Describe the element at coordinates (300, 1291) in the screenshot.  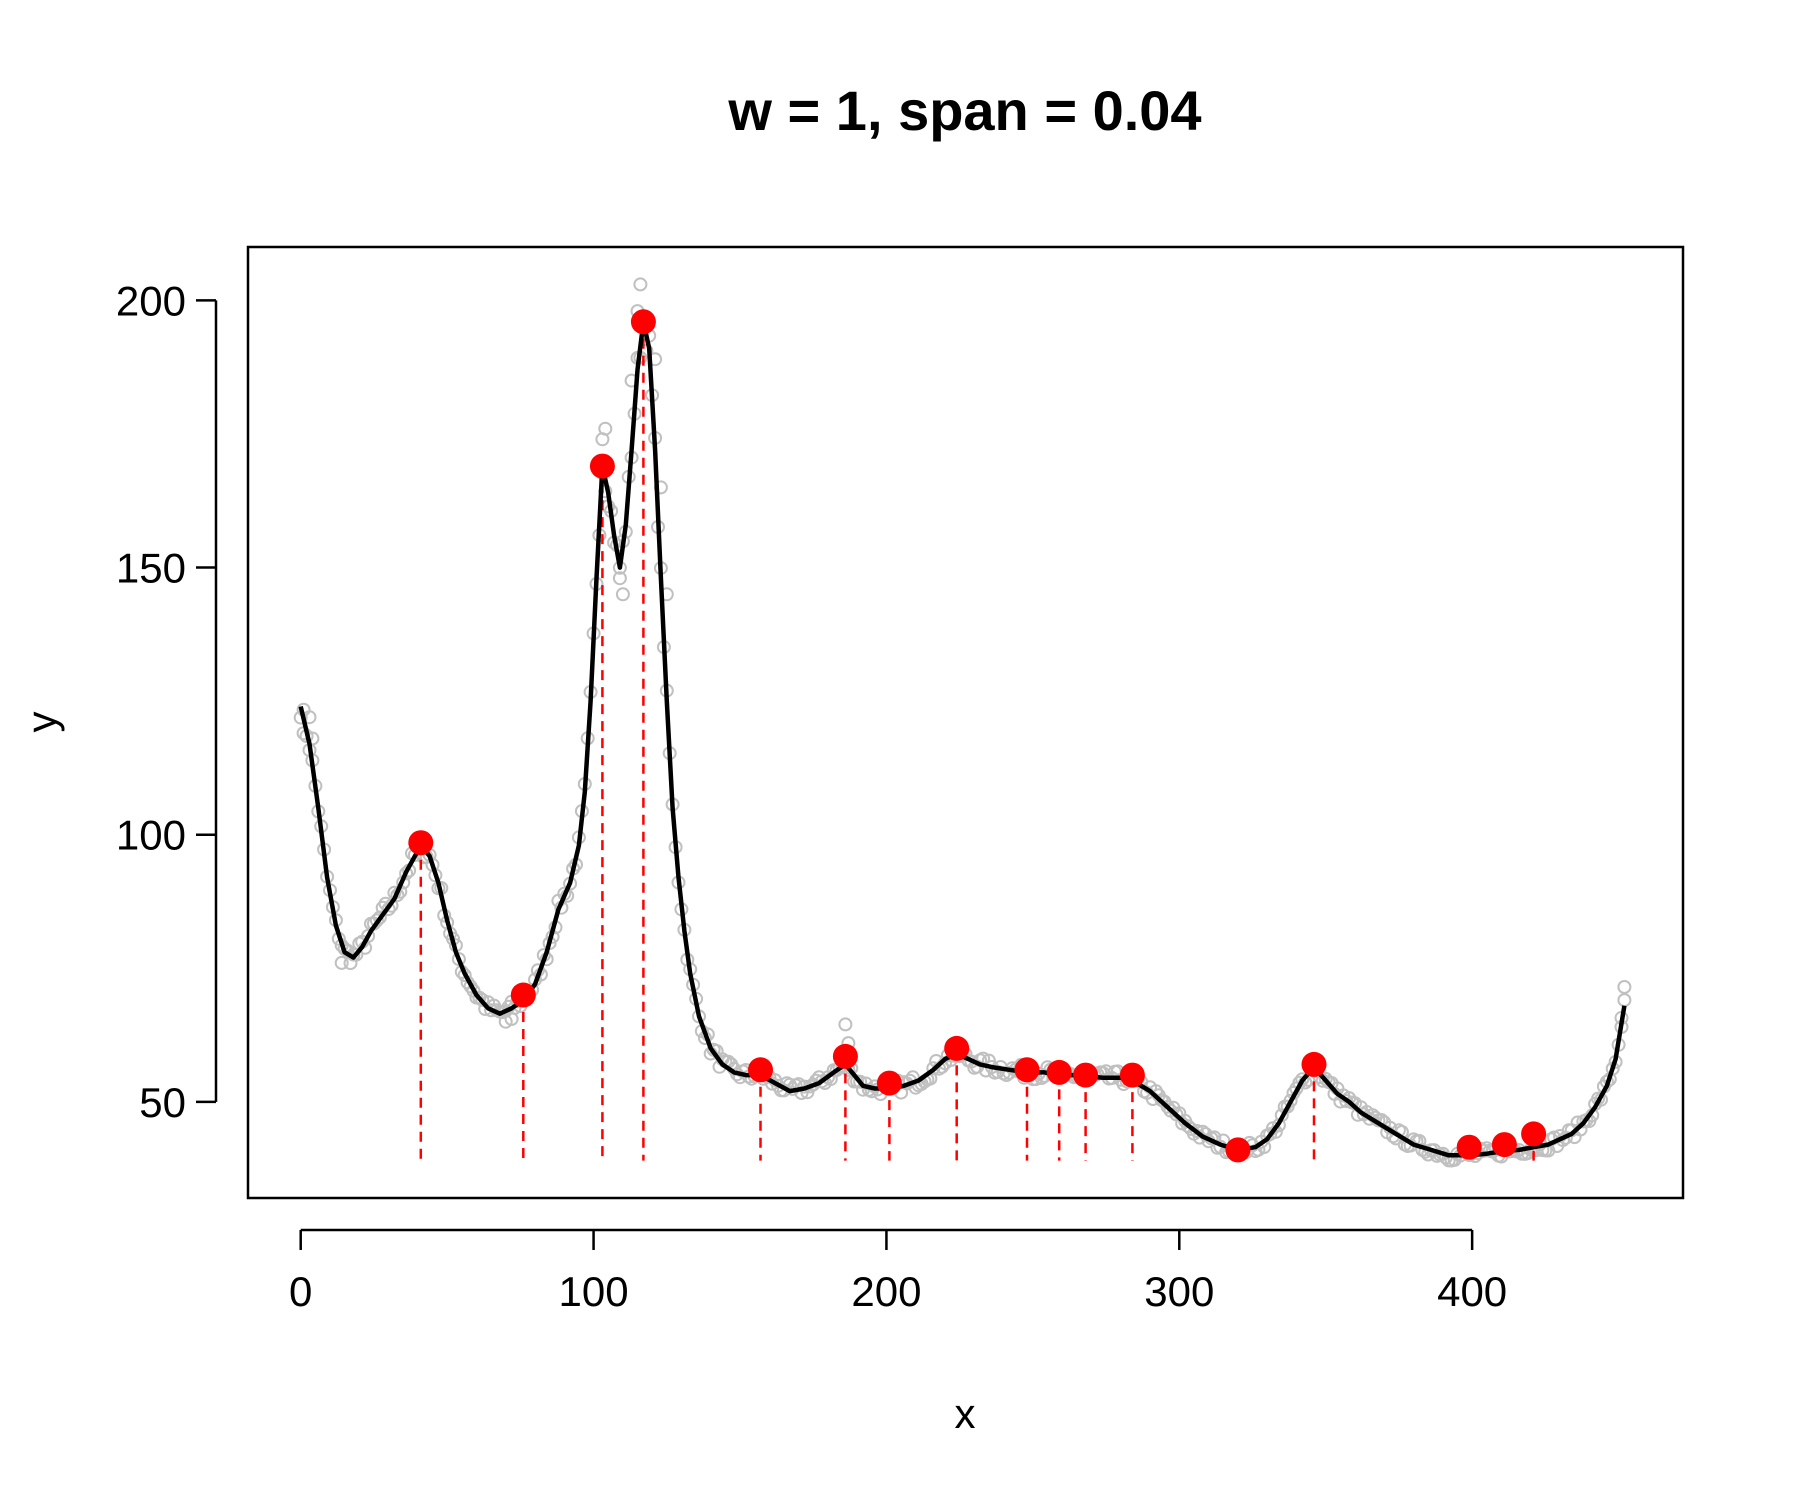
I see `x-tick-label: 0` at that location.